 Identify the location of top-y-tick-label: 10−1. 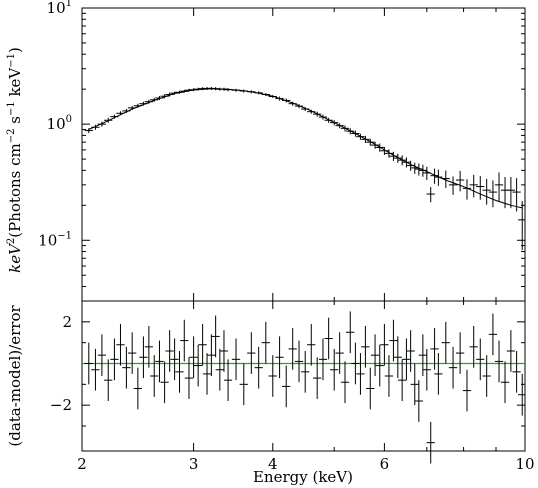
(55, 239).